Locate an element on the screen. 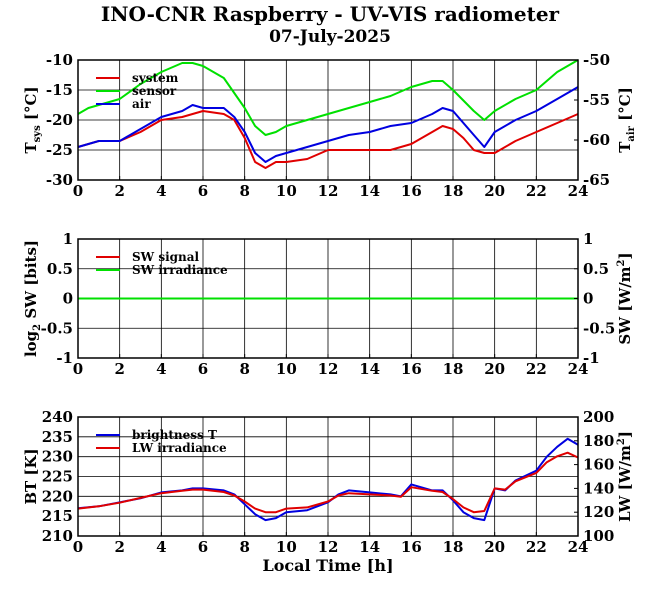 The width and height of the screenshot is (660, 595). legend-label: system is located at coordinates (155, 78).